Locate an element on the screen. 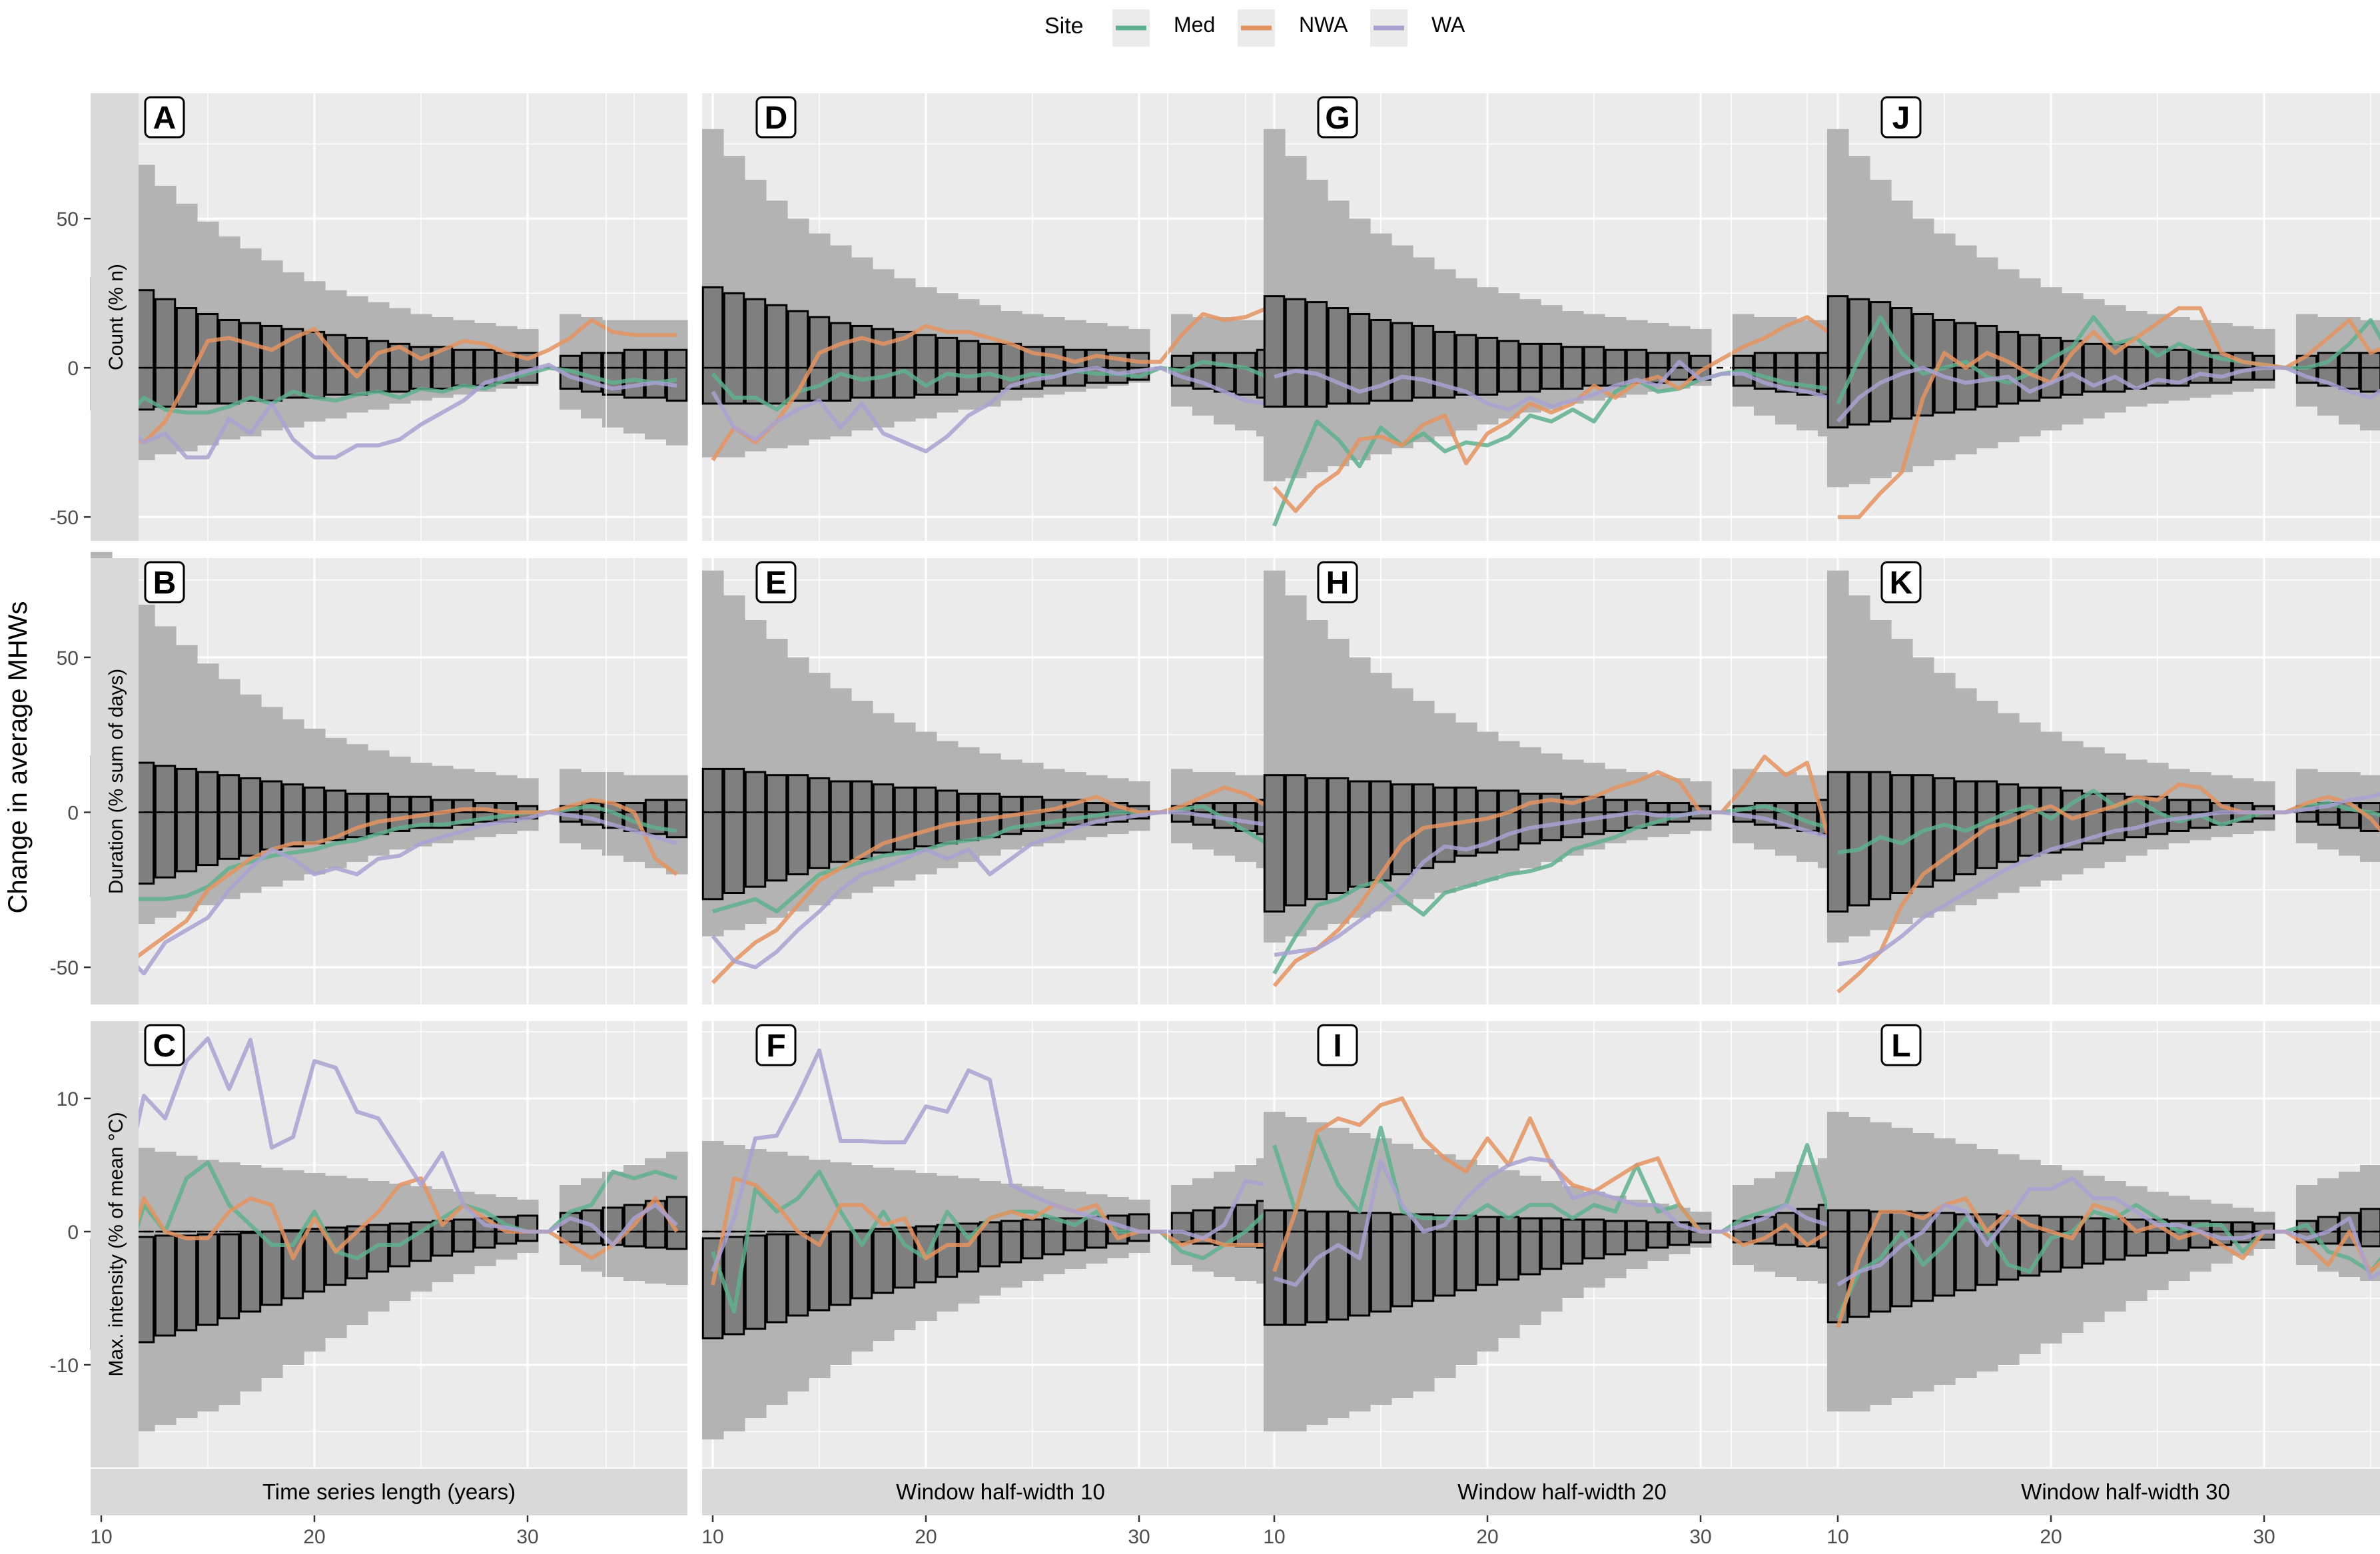 The height and width of the screenshot is (1554, 2380). panel-f: F Window half-width 10 10 20 30 is located at coordinates (952, 1284).